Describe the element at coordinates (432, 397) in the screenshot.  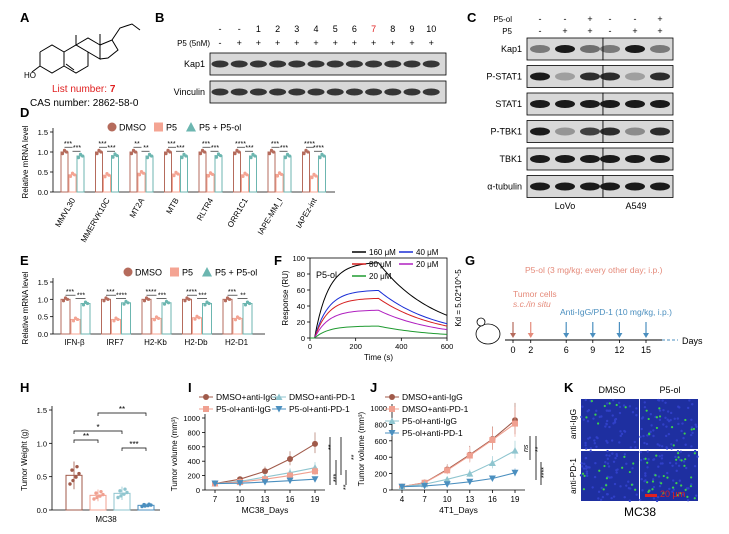
I see `legend-label: DMSO+anti-IgG` at that location.